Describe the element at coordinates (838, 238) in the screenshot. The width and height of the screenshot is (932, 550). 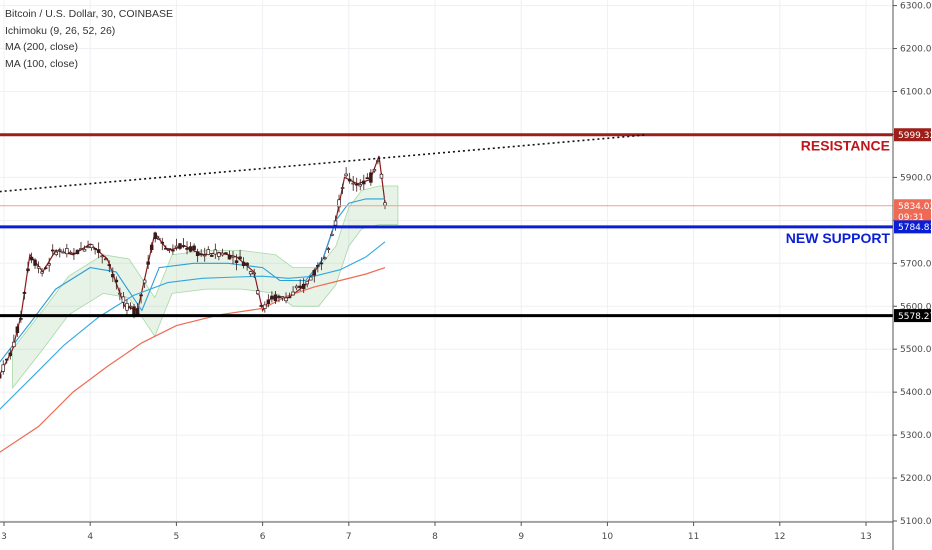
I see `annotation-label: NEW SUPPORT` at that location.